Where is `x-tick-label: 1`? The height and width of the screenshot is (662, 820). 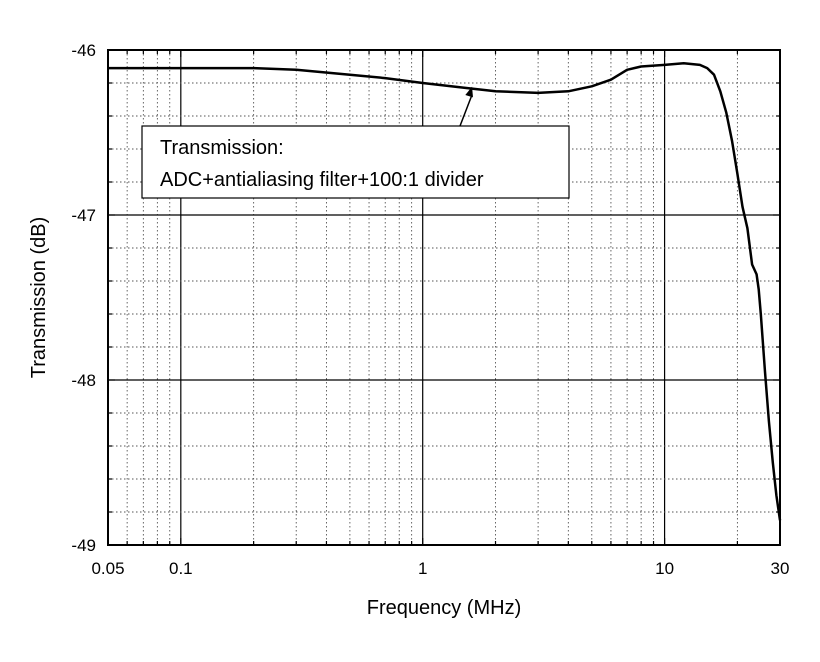
x-tick-label: 1 is located at coordinates (422, 568).